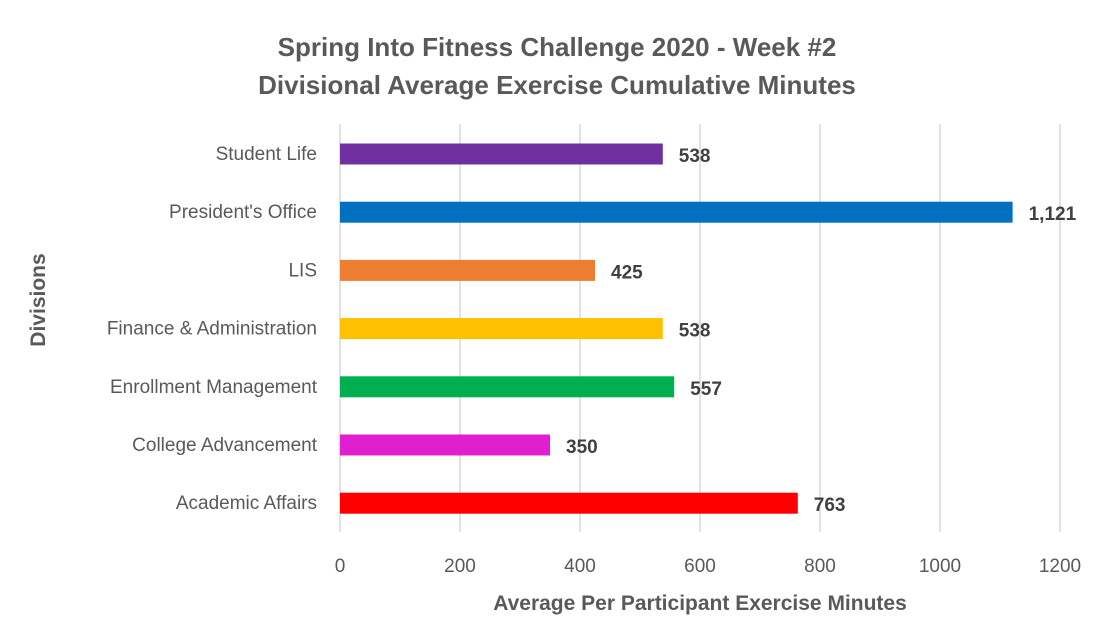  Describe the element at coordinates (580, 566) in the screenshot. I see `x-tick-label-400: 400` at that location.